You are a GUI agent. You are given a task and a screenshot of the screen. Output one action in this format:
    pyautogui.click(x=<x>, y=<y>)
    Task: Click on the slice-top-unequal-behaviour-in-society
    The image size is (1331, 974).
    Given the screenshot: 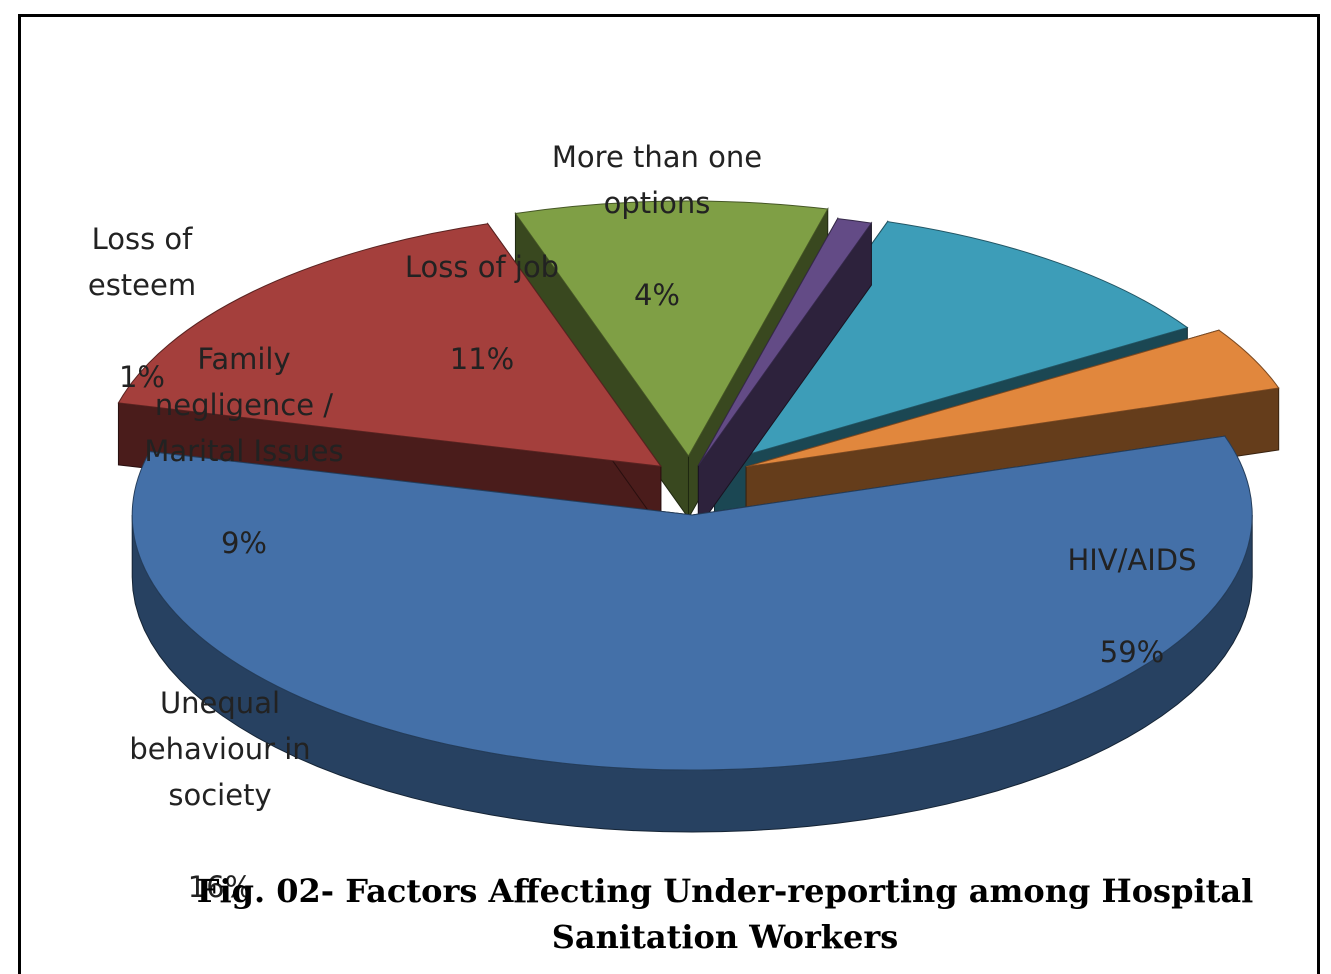 What is the action you would take?
    pyautogui.click(x=389, y=345)
    